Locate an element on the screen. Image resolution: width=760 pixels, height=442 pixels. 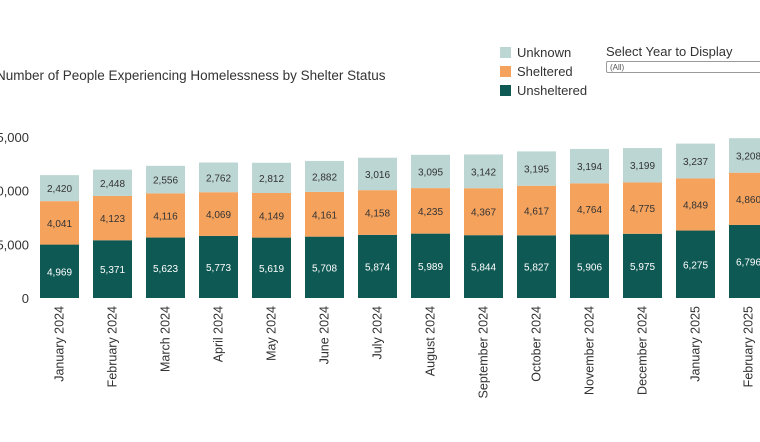
data-label-unsheltered: 4,969 is located at coordinates (59, 272).